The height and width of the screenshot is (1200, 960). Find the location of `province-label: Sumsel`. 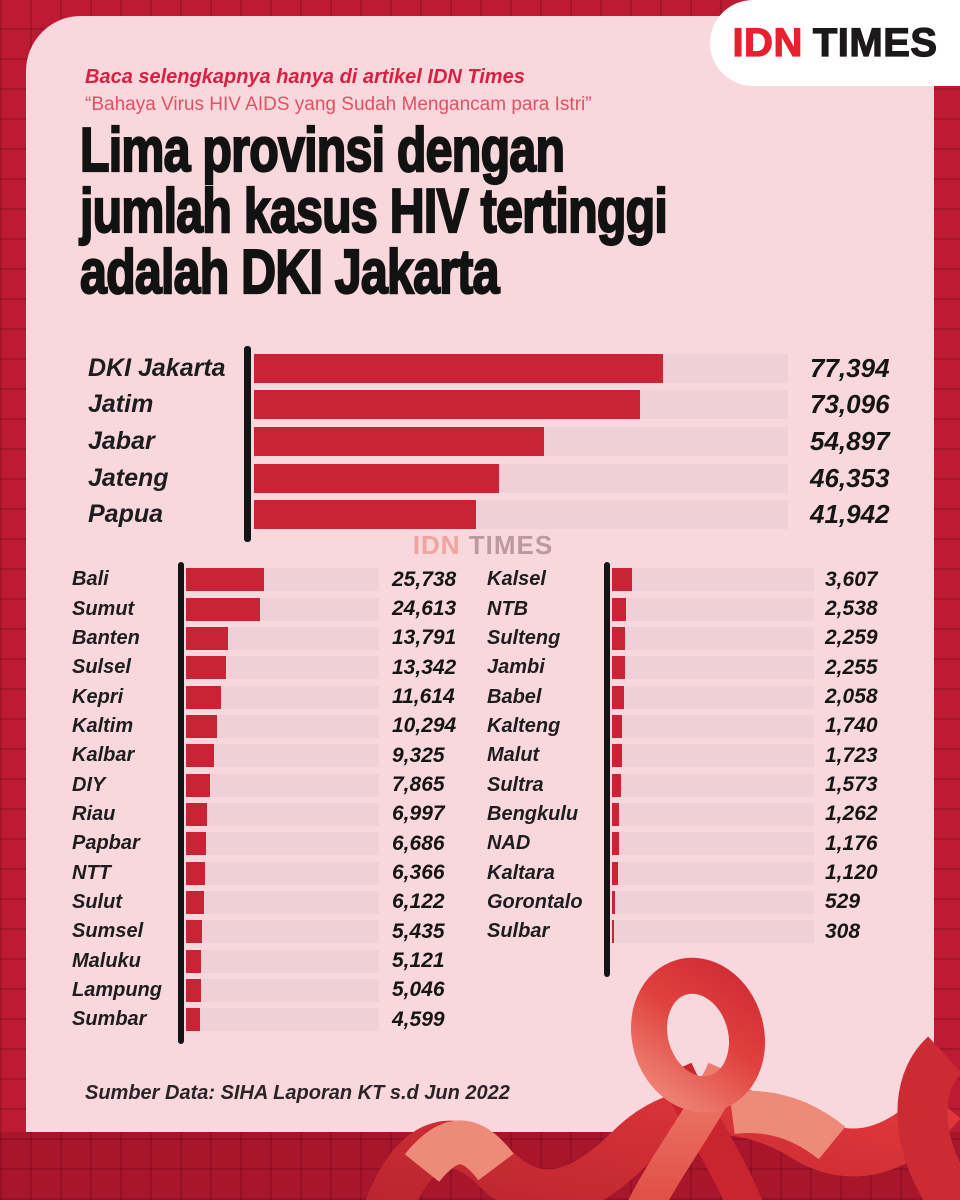

province-label: Sumsel is located at coordinates (108, 931).